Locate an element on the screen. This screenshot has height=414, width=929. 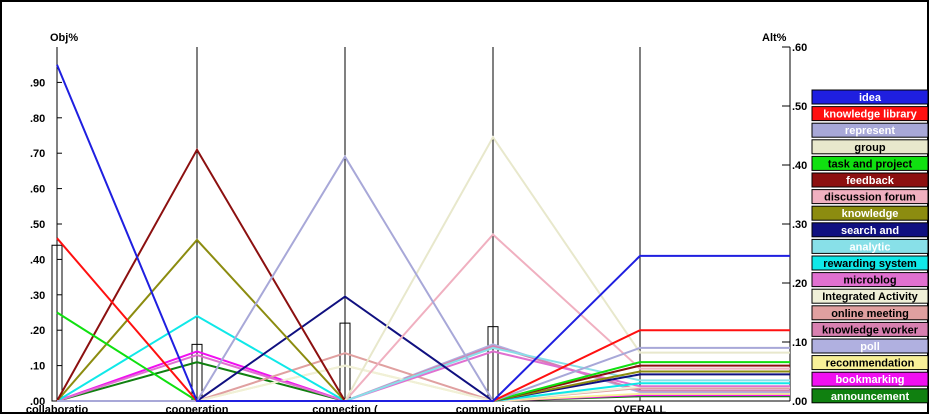
legend-swatch-knowledge-worker is located at coordinates (870, 329).